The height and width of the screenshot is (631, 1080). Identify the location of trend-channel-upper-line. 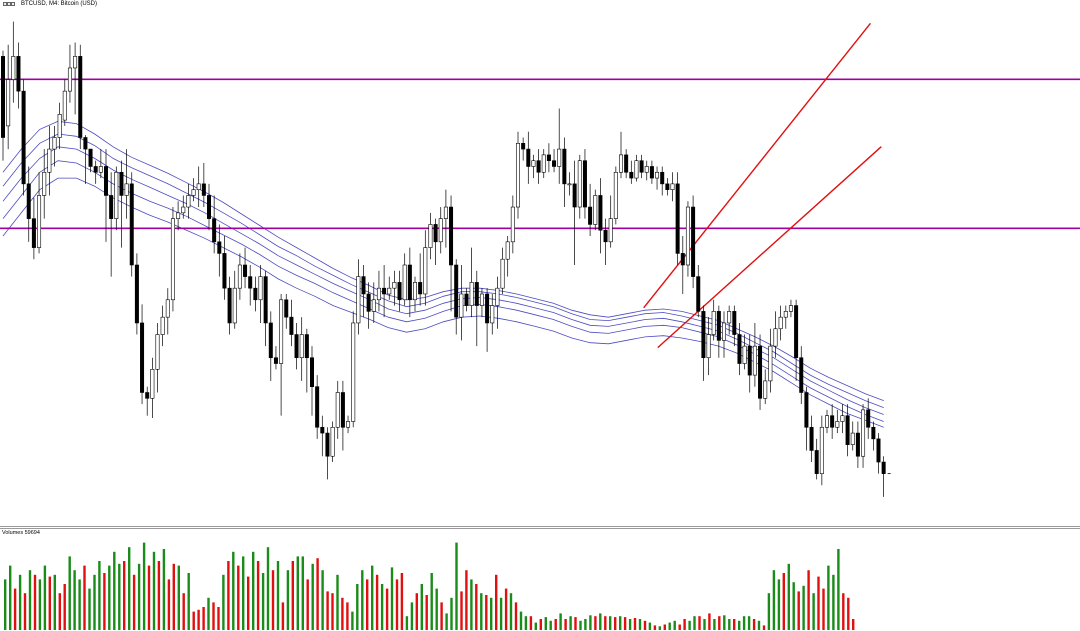
(757, 165).